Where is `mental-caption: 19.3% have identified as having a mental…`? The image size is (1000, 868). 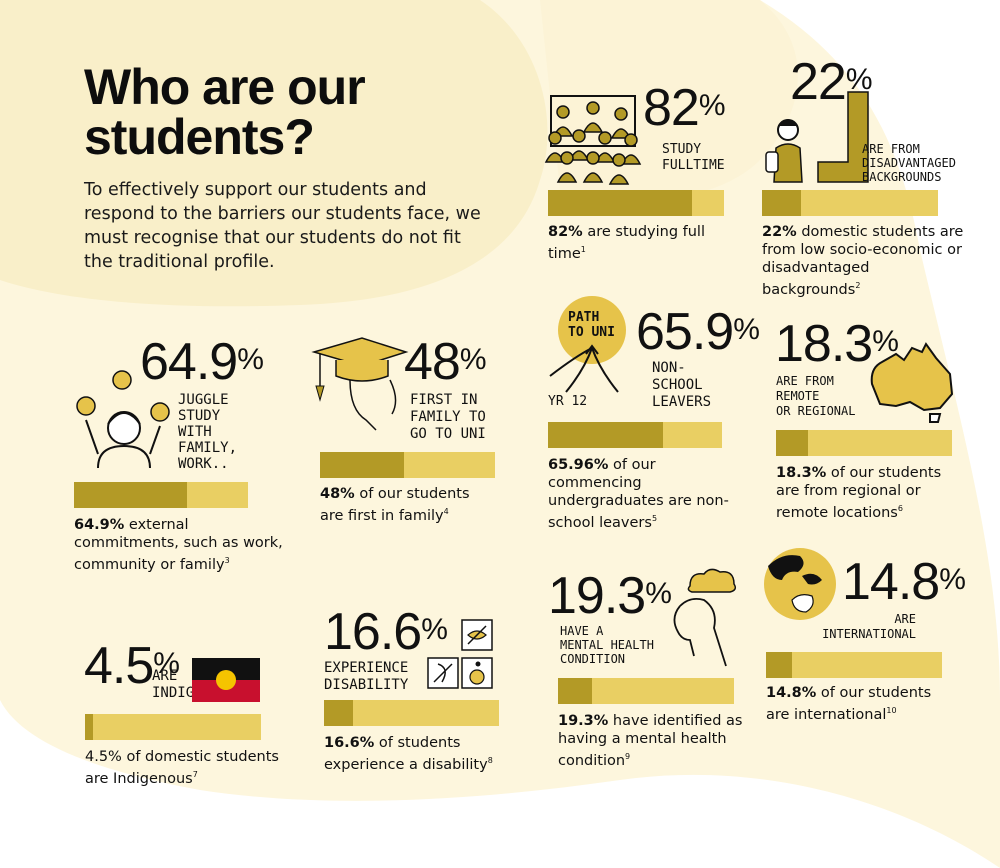 mental-caption: 19.3% have identified as having a mental… is located at coordinates (650, 741).